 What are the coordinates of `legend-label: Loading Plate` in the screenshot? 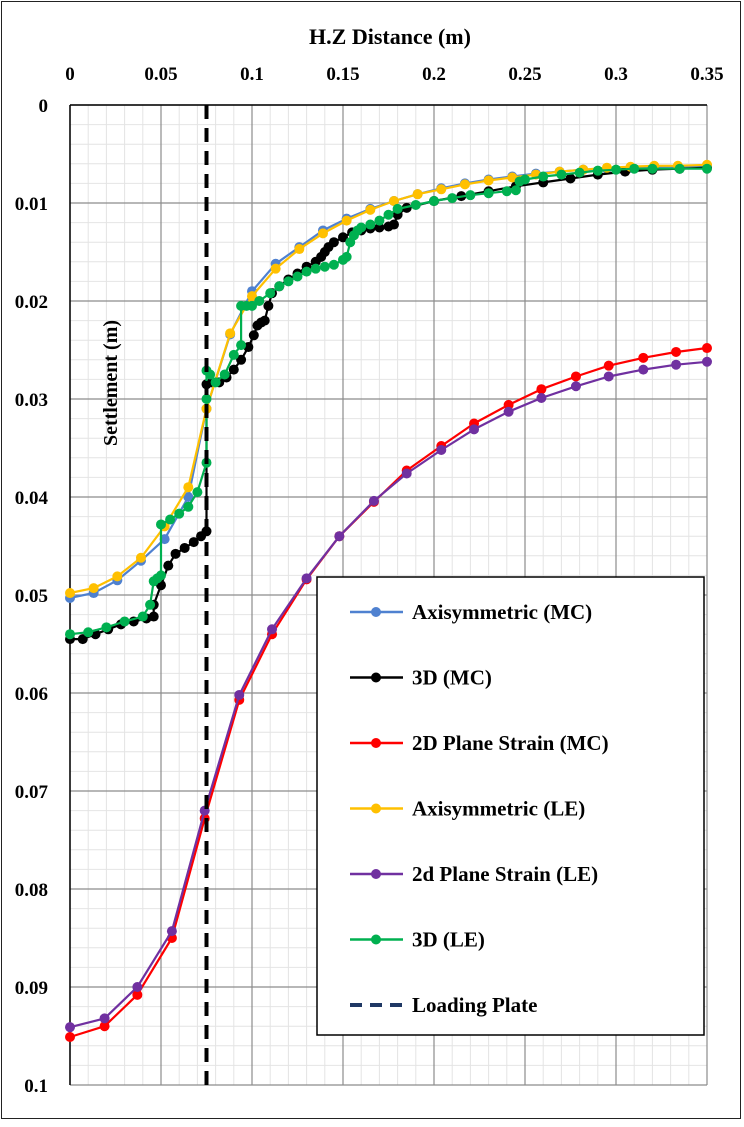 It's located at (474, 1005).